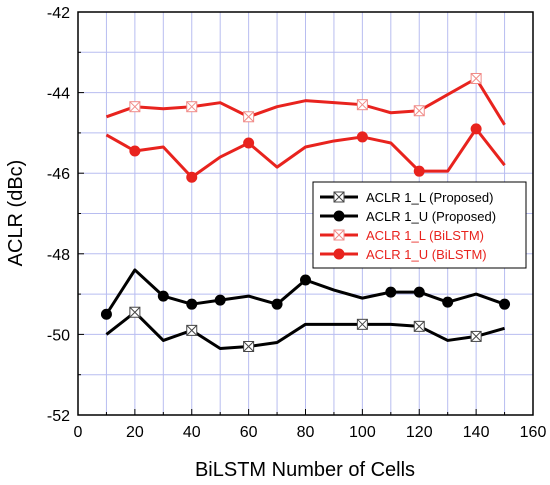 This screenshot has height=485, width=550. Describe the element at coordinates (362, 432) in the screenshot. I see `x-tick-label: 100` at that location.